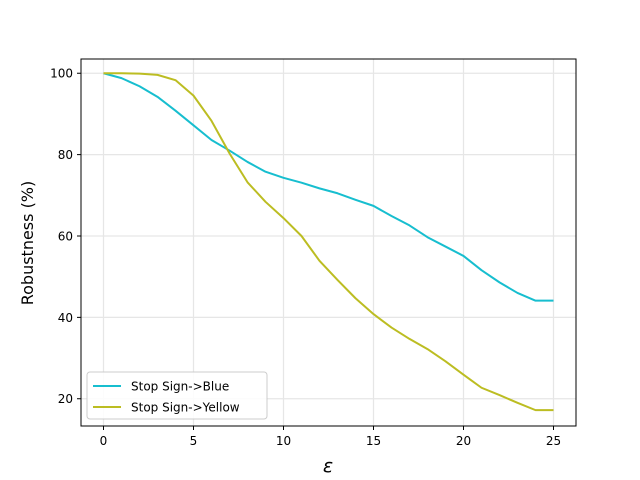  What do you see at coordinates (194, 441) in the screenshot?
I see `x-tick-label: 5` at bounding box center [194, 441].